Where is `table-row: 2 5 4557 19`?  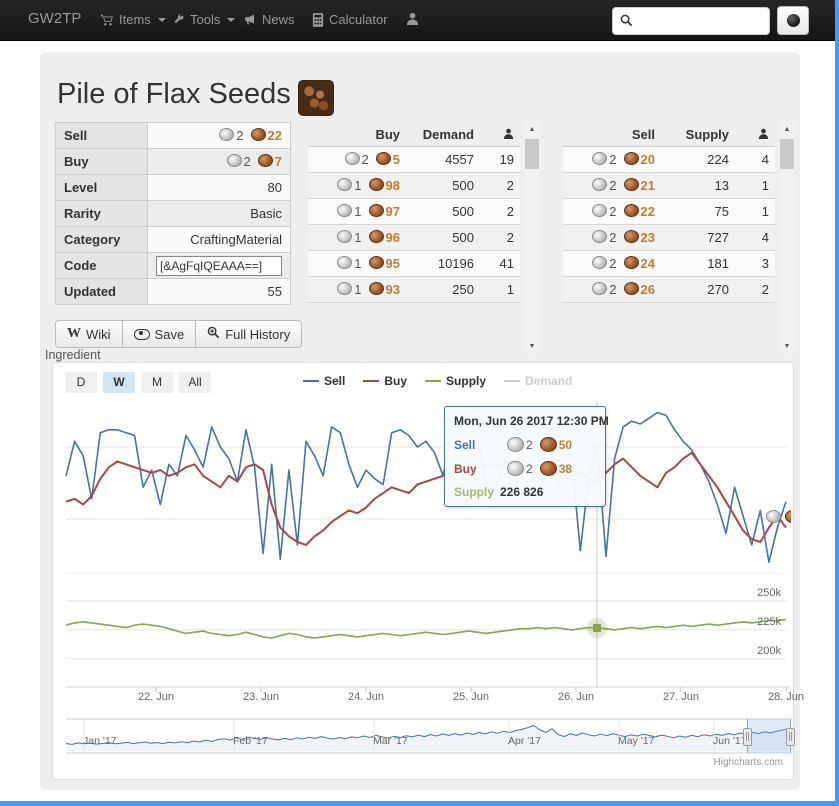 table-row: 2 5 4557 19 is located at coordinates (414, 159).